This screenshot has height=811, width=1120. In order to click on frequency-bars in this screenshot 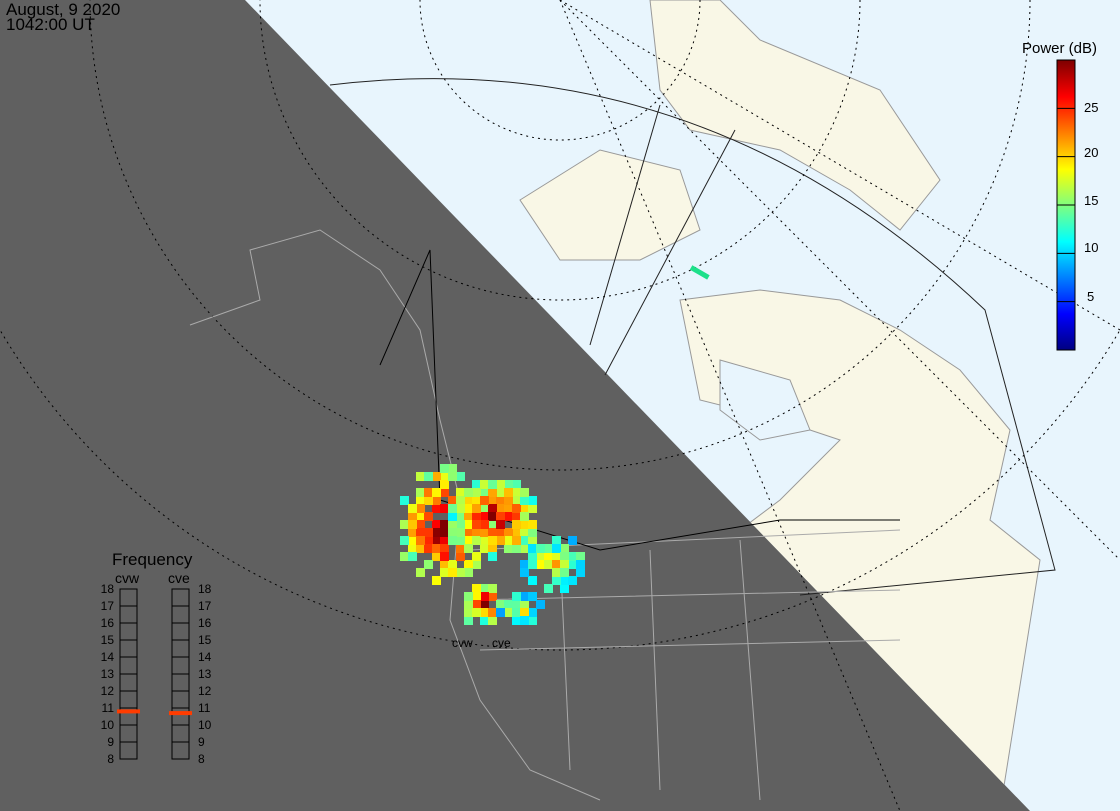, I will do `click(154, 674)`.